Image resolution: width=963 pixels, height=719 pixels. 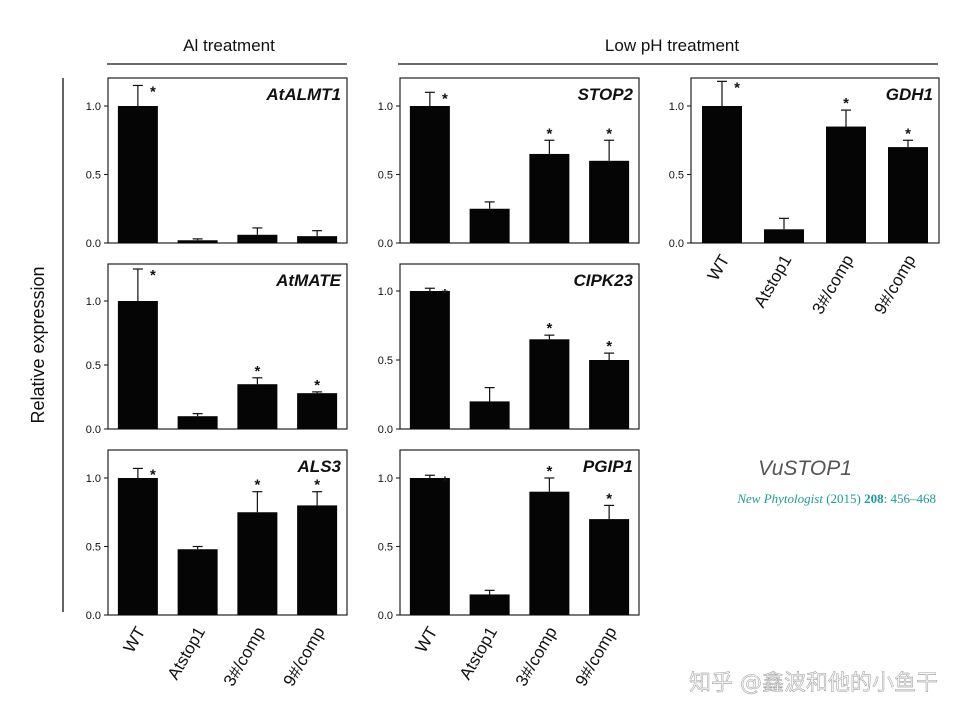 What do you see at coordinates (549, 198) in the screenshot?
I see `bar-stop2-3-comp` at bounding box center [549, 198].